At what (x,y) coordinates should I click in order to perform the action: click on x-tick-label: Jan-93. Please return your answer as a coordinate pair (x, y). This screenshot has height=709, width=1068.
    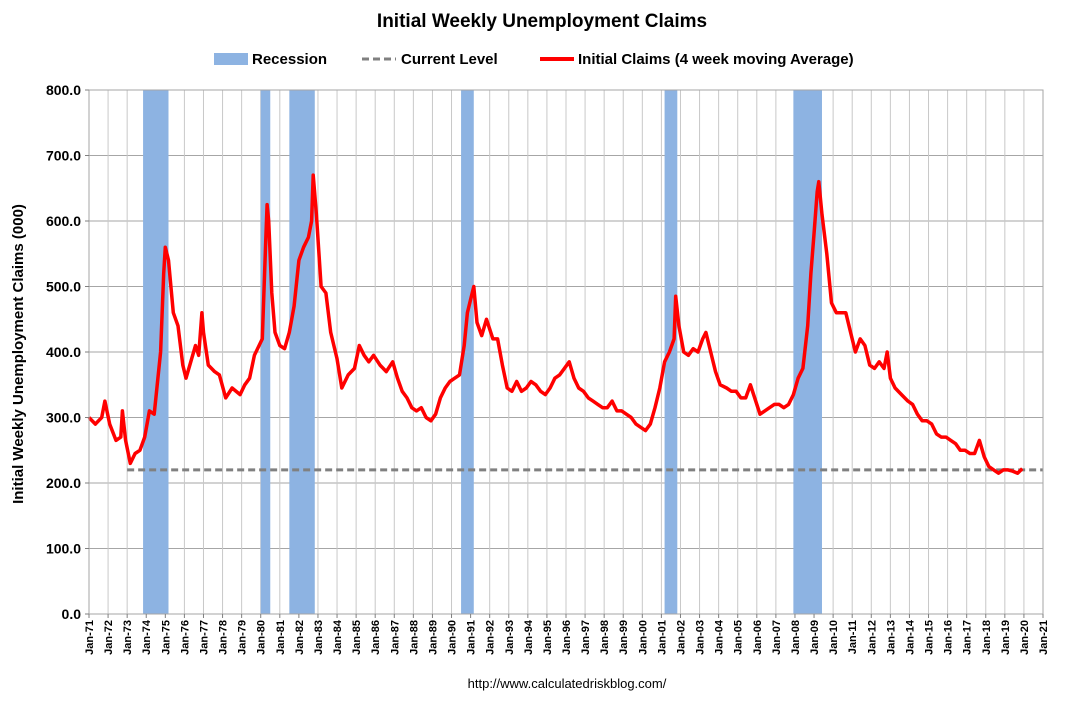
    Looking at the image, I should click on (510, 637).